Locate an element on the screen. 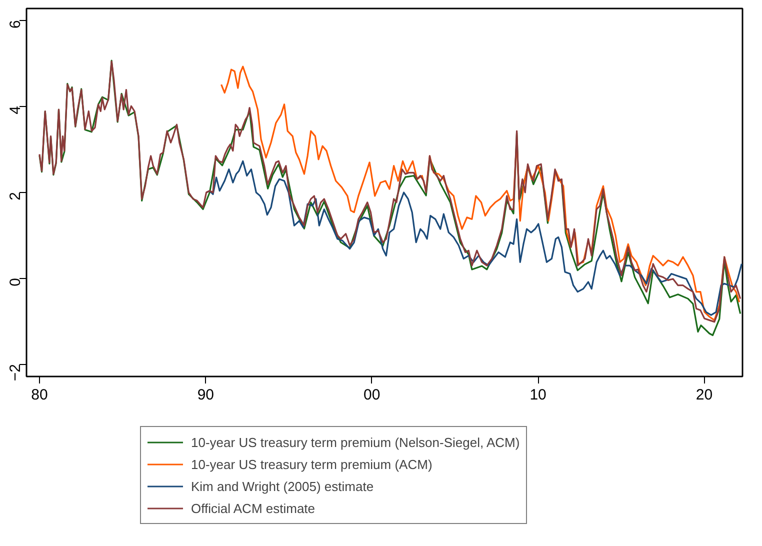 Image resolution: width=762 pixels, height=546 pixels. legend-label: Official ACM estimate is located at coordinates (253, 508).